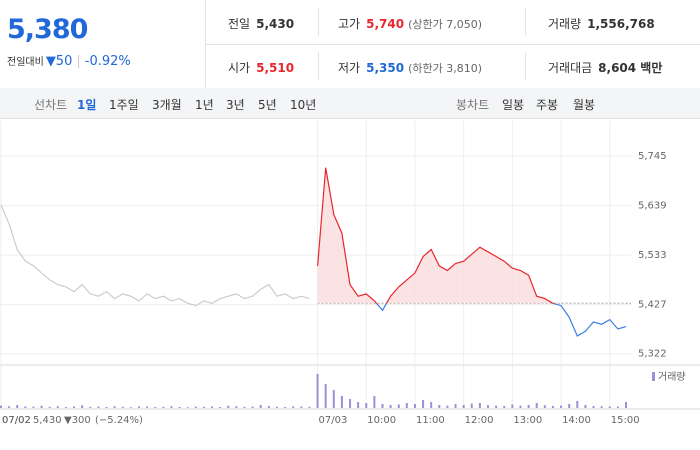  Describe the element at coordinates (261, 23) in the screenshot. I see `summary-item: 전일 5,430` at that location.